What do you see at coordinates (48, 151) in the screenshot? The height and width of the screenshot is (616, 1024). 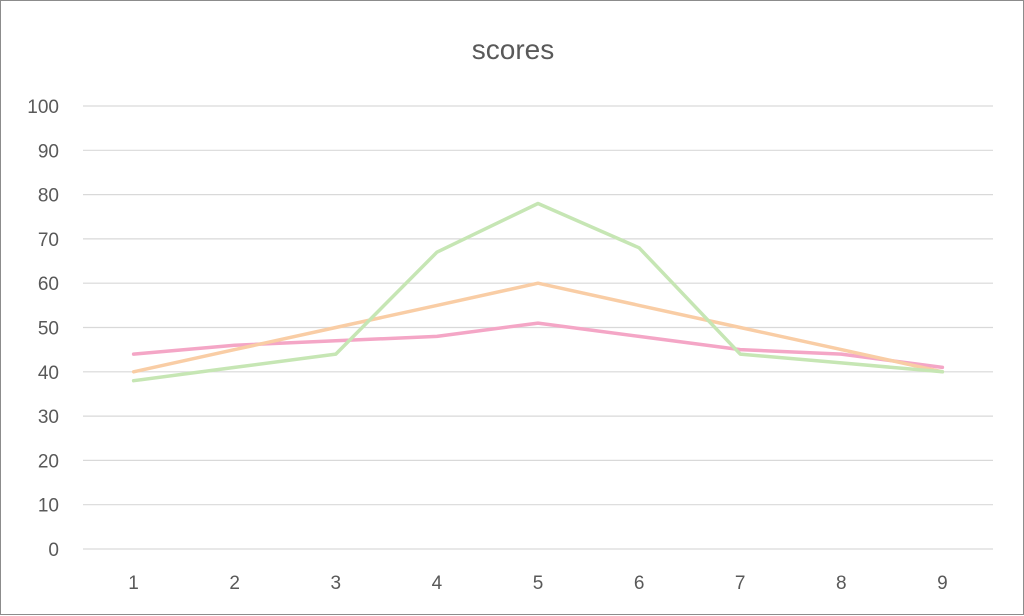 I see `y-tick-label: 90` at bounding box center [48, 151].